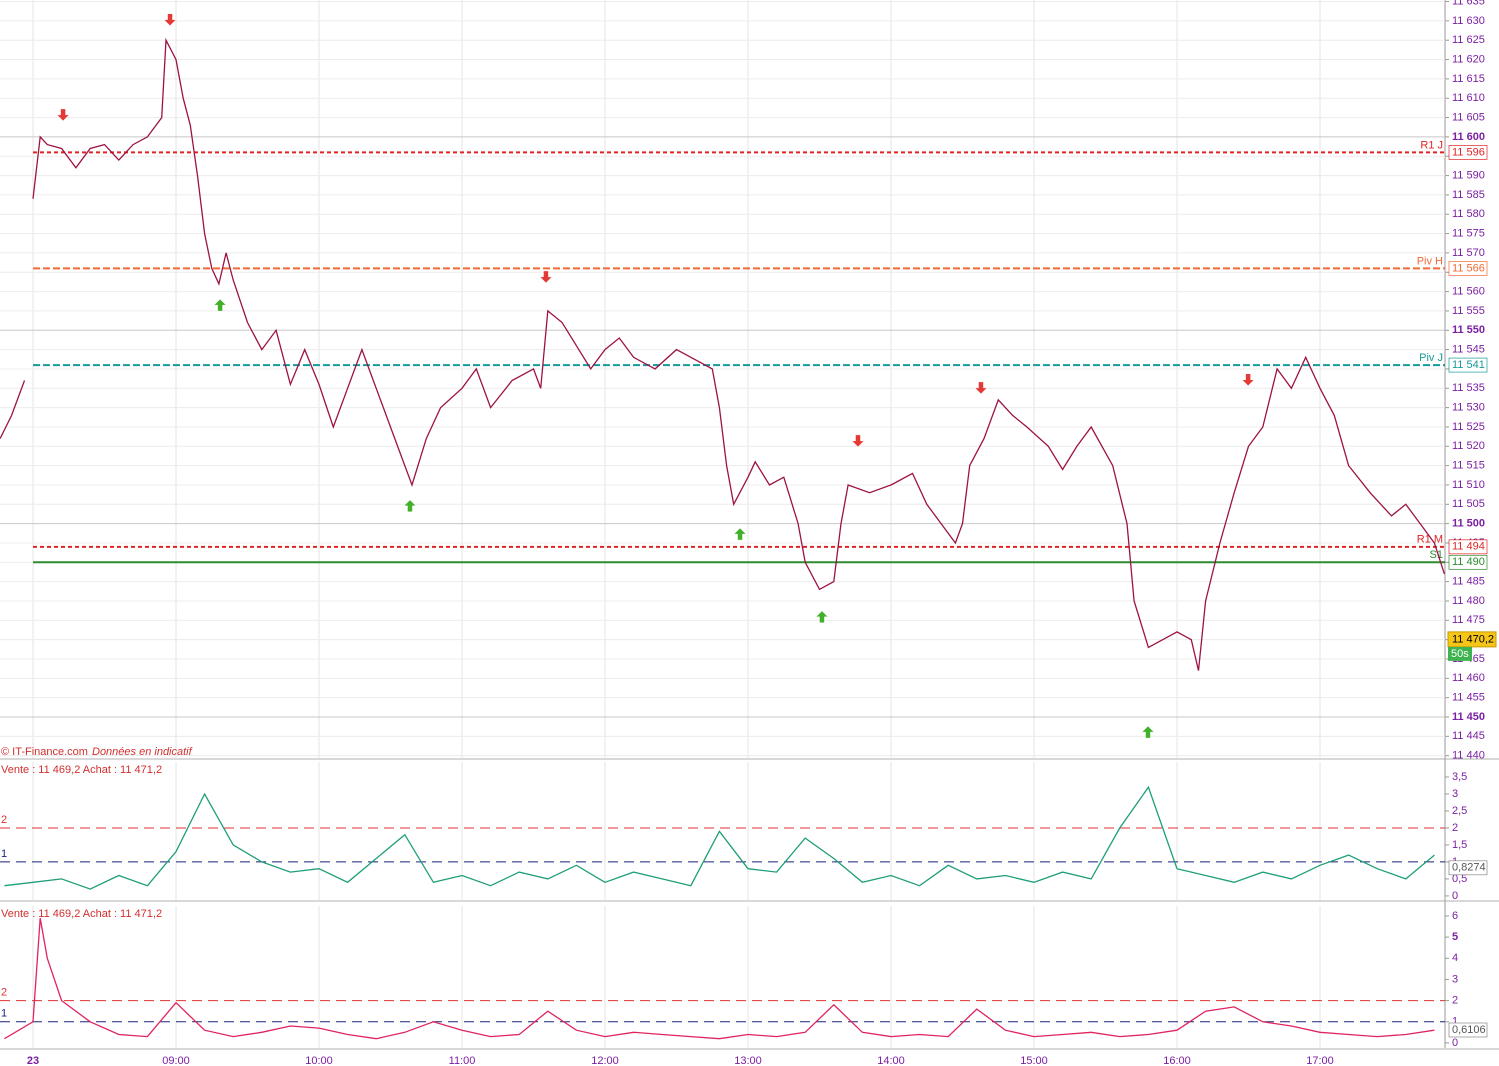 The height and width of the screenshot is (1066, 1499). I want to click on y-tick-label: 11 545, so click(1468, 350).